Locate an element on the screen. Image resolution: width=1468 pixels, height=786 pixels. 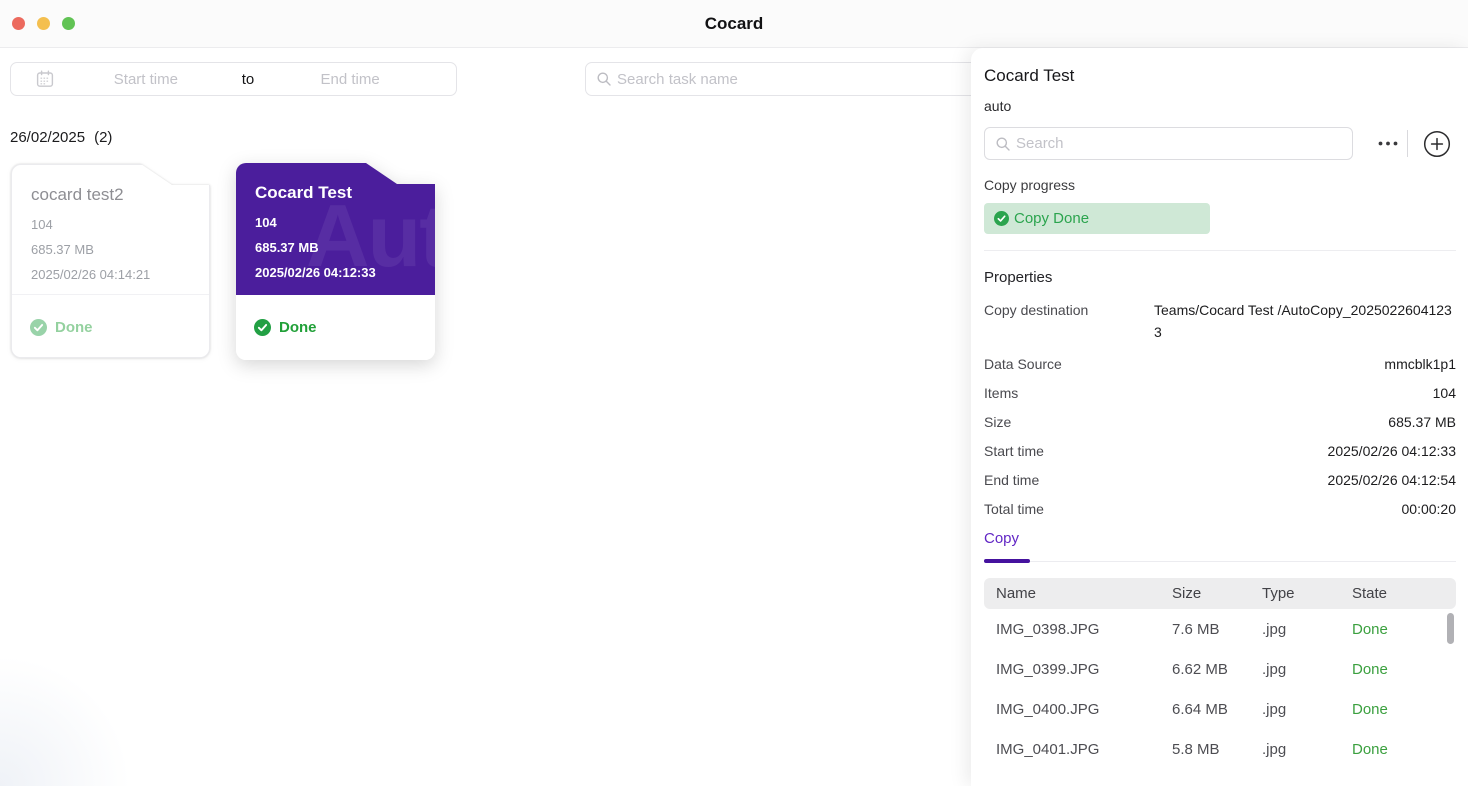
task-search-box is located at coordinates (800, 79).